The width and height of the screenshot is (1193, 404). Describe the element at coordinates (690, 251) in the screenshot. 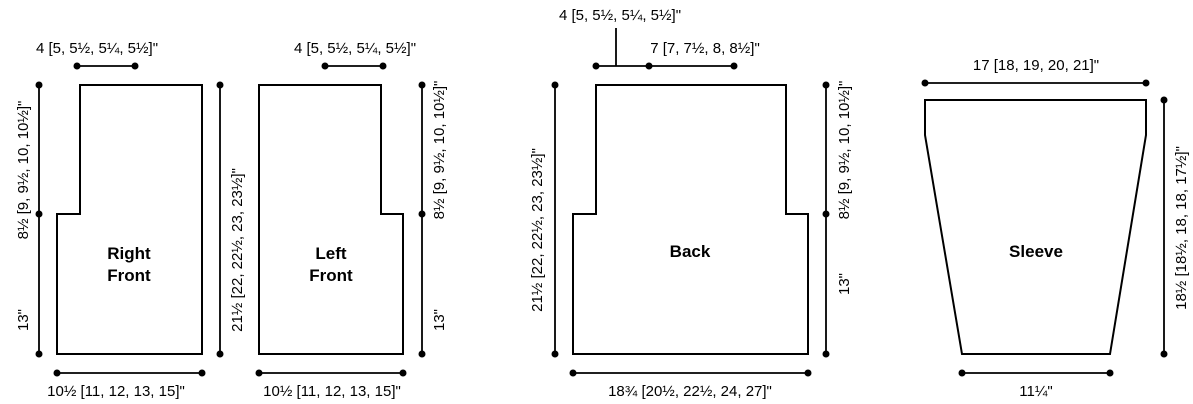

I see `back-label: Back` at that location.